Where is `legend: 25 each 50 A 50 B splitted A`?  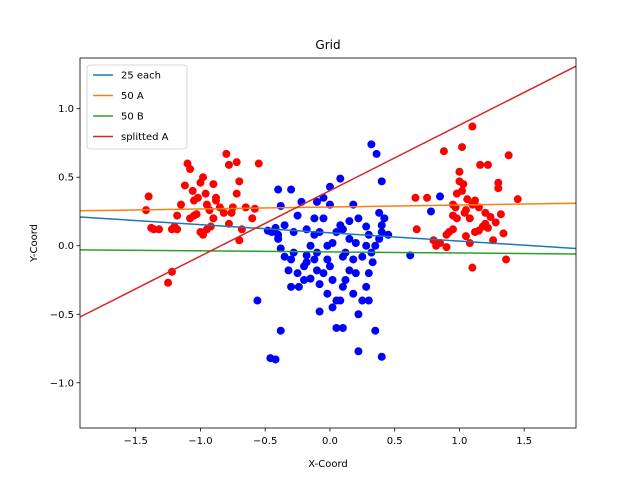 legend: 25 each 50 A 50 B splitted A is located at coordinates (137, 107).